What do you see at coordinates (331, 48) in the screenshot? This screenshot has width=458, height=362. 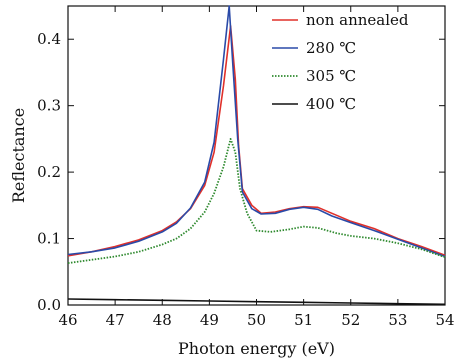 I see `legend-label: 280 ℃` at bounding box center [331, 48].